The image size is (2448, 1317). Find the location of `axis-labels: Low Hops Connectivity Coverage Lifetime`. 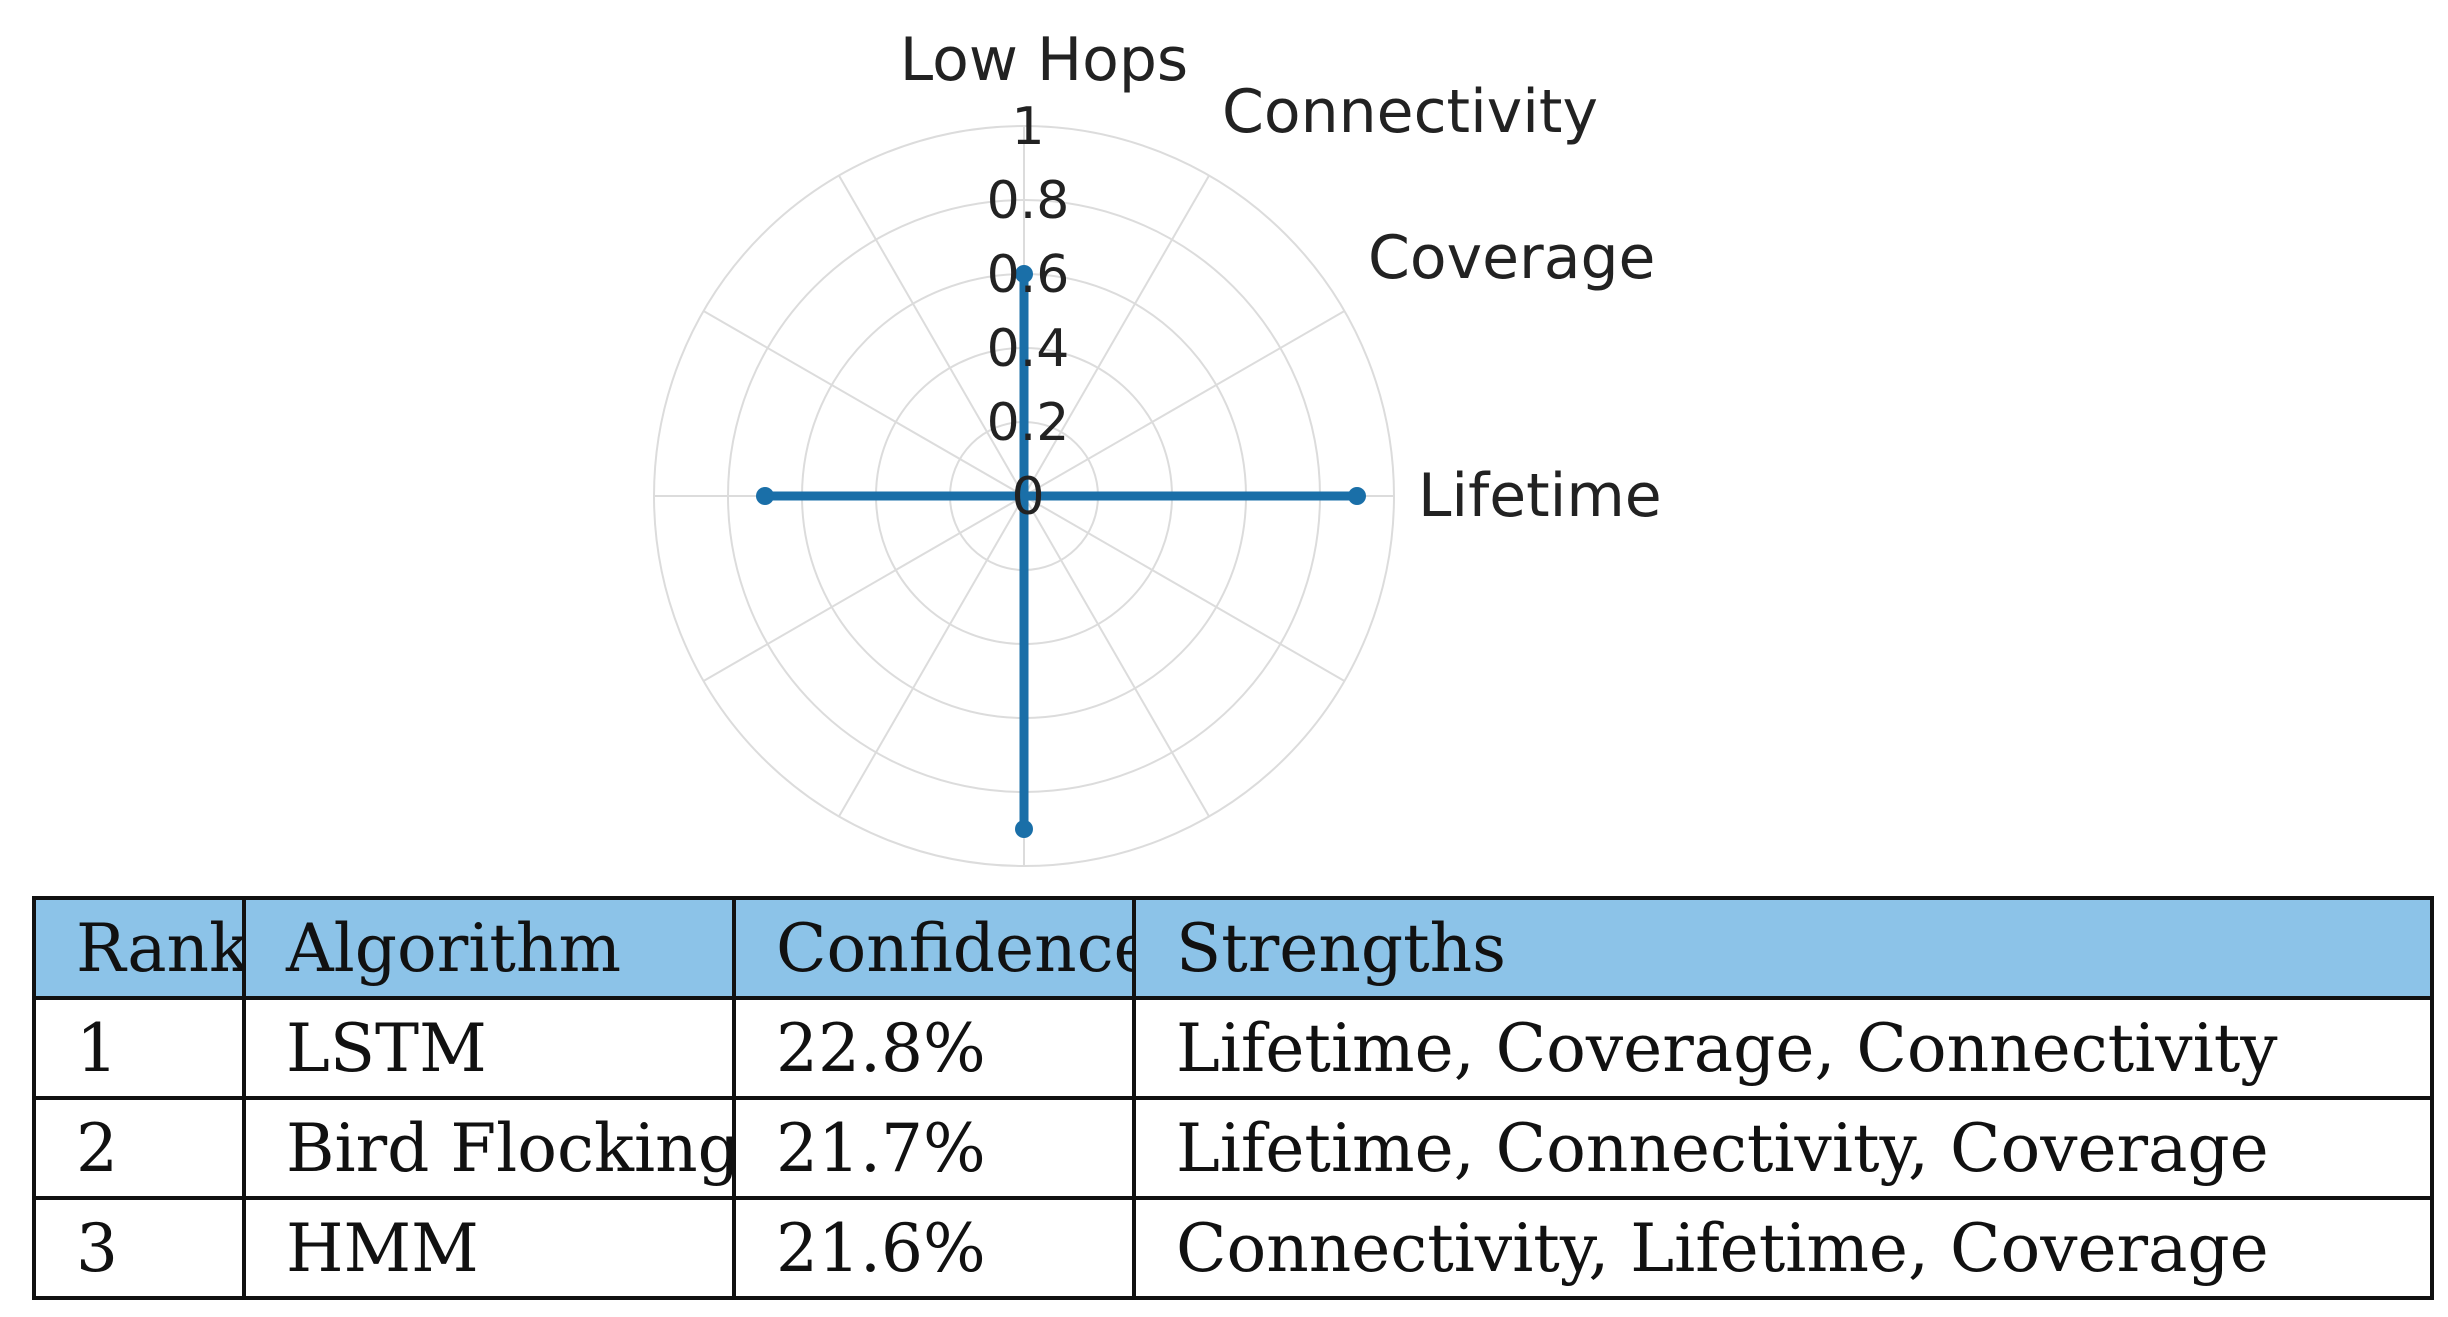

axis-labels: Low Hops Connectivity Coverage Lifetime is located at coordinates (1281, 278).